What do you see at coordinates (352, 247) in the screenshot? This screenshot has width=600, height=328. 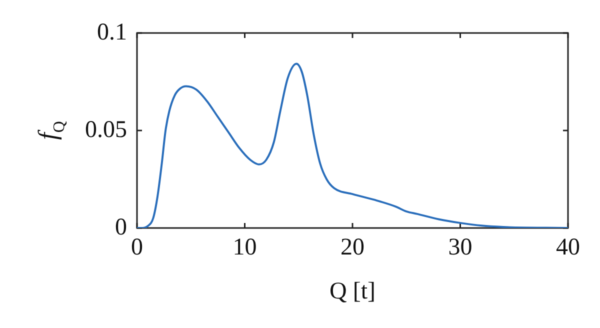 I see `x-tick-label: 20` at bounding box center [352, 247].